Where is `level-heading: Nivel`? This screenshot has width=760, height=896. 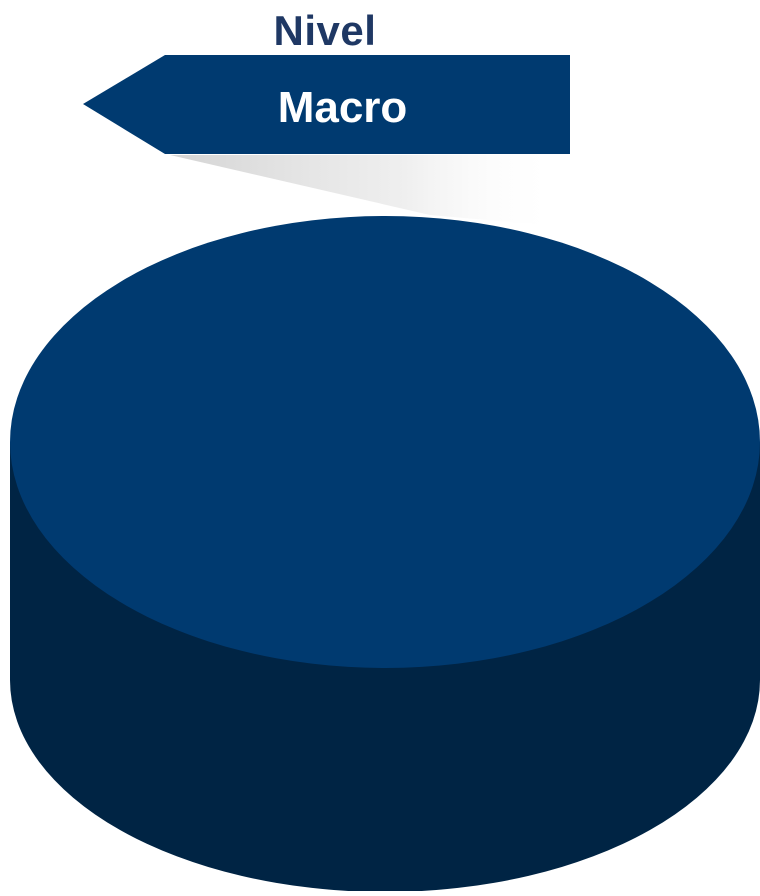 level-heading: Nivel is located at coordinates (325, 30).